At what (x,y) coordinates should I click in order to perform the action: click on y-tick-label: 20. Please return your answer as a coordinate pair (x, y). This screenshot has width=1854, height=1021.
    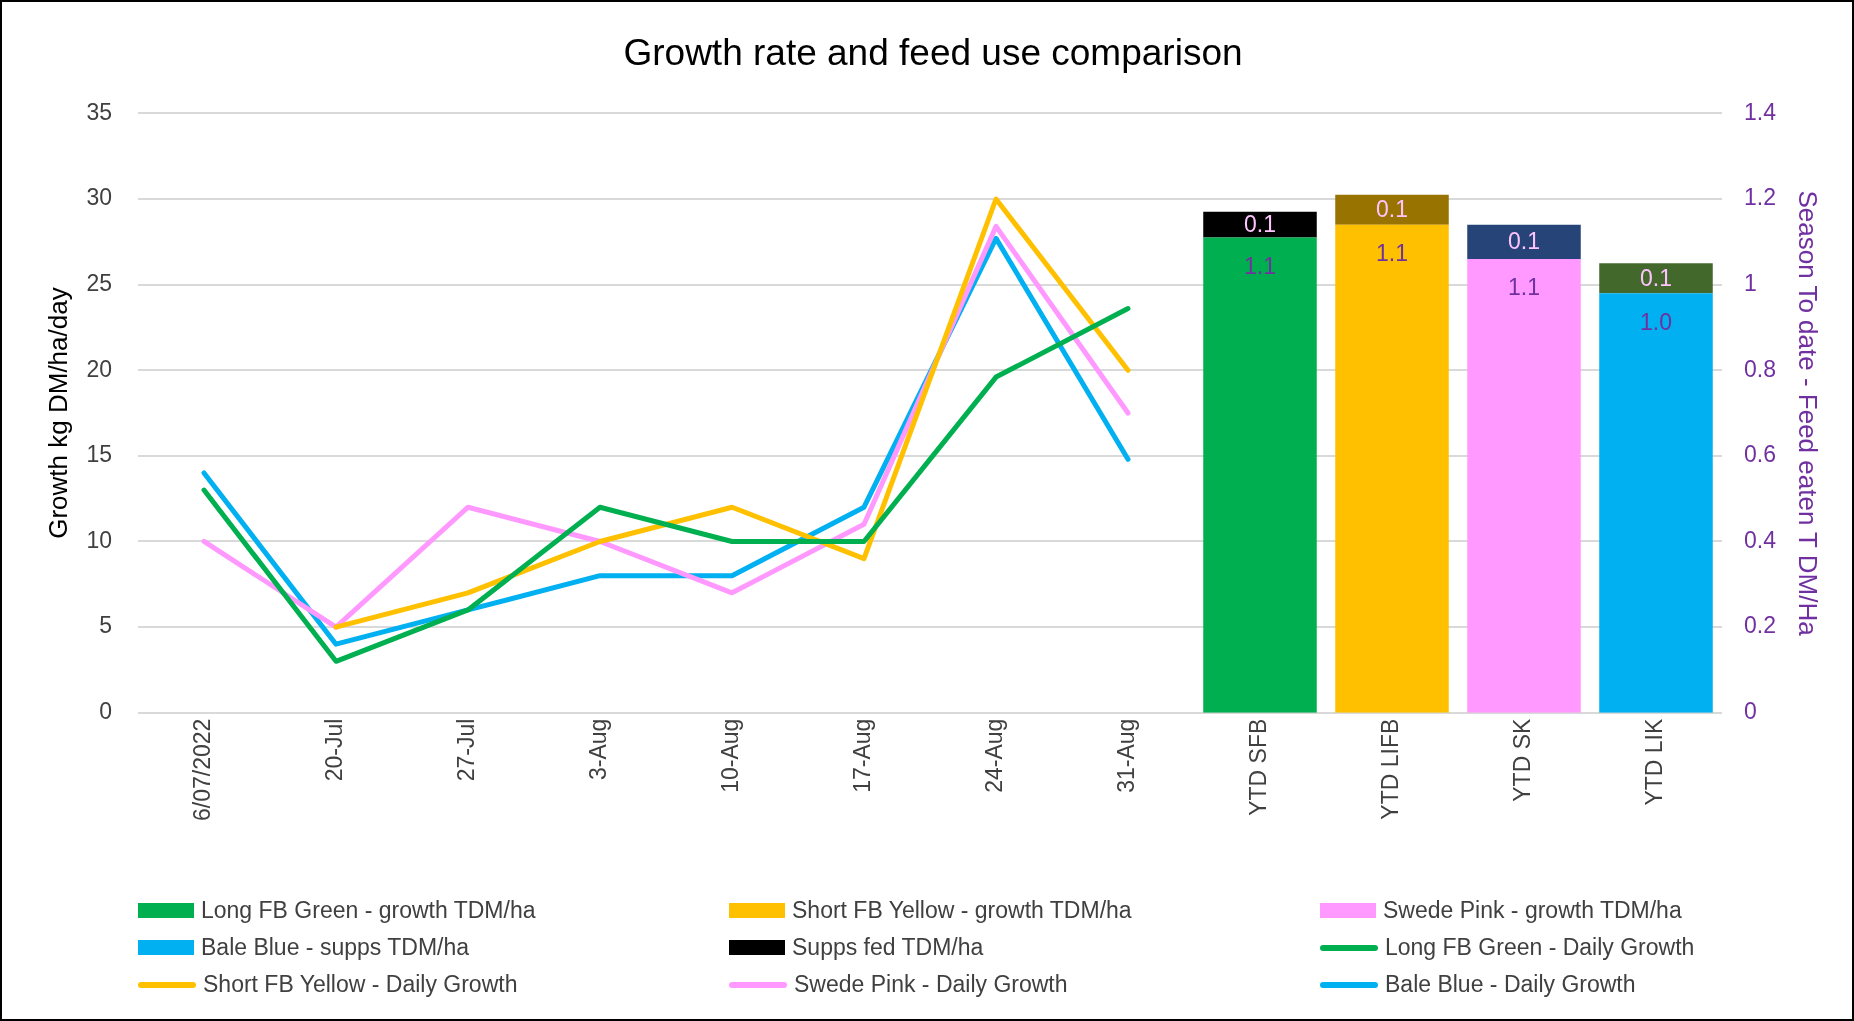
    Looking at the image, I should click on (99, 368).